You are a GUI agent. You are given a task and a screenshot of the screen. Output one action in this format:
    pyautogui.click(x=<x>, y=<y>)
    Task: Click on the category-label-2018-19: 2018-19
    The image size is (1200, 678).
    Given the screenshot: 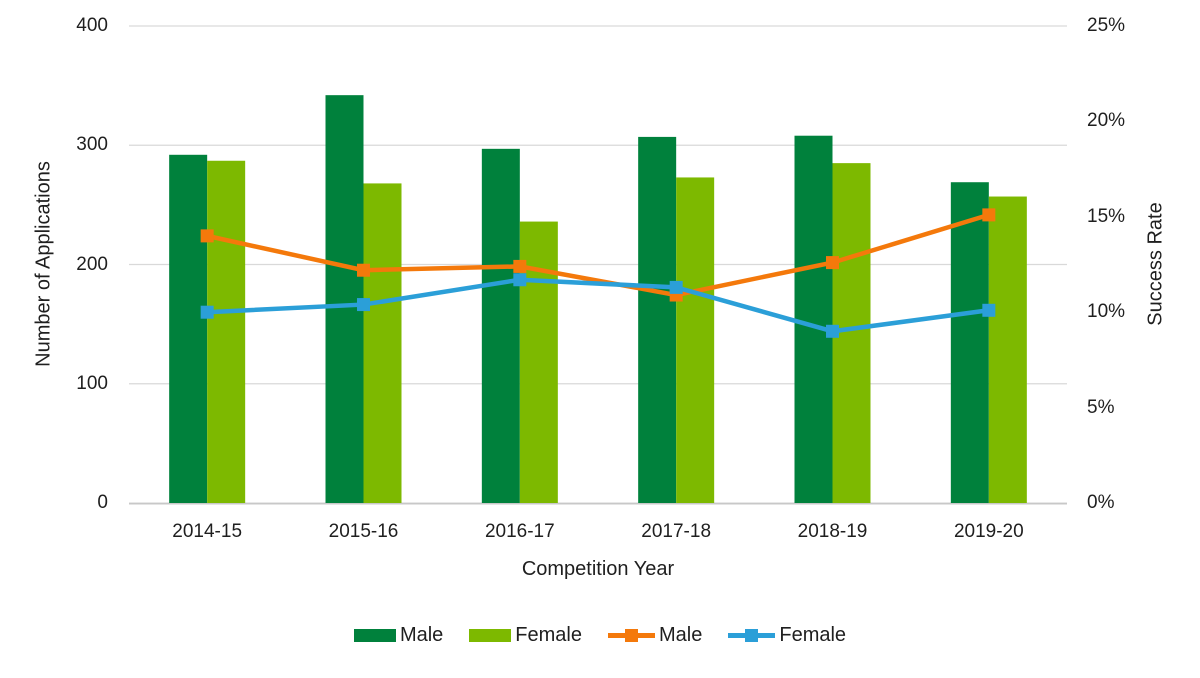 What is the action you would take?
    pyautogui.click(x=832, y=531)
    